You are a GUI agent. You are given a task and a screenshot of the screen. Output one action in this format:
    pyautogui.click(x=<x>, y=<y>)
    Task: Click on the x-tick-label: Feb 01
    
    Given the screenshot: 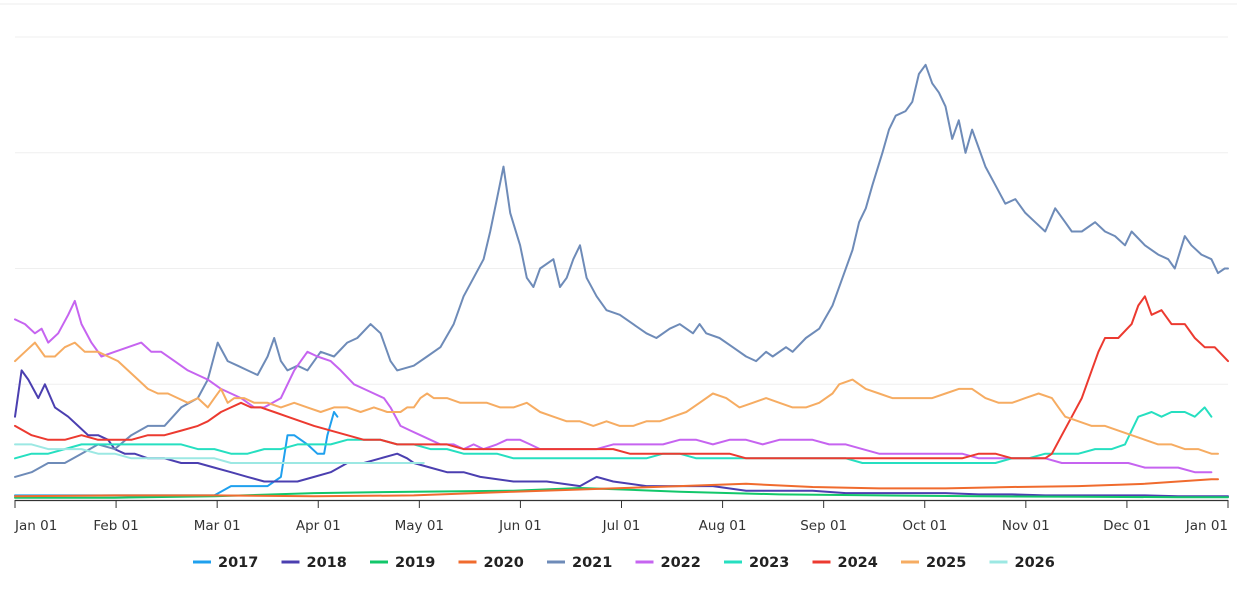 What is the action you would take?
    pyautogui.click(x=115, y=526)
    